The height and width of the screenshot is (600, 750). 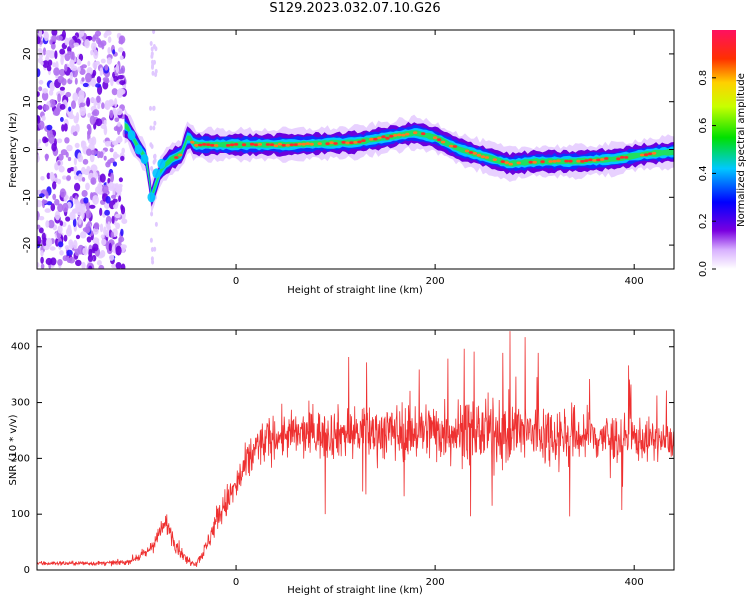 I want to click on y-tick-label: 0, so click(x=27, y=149).